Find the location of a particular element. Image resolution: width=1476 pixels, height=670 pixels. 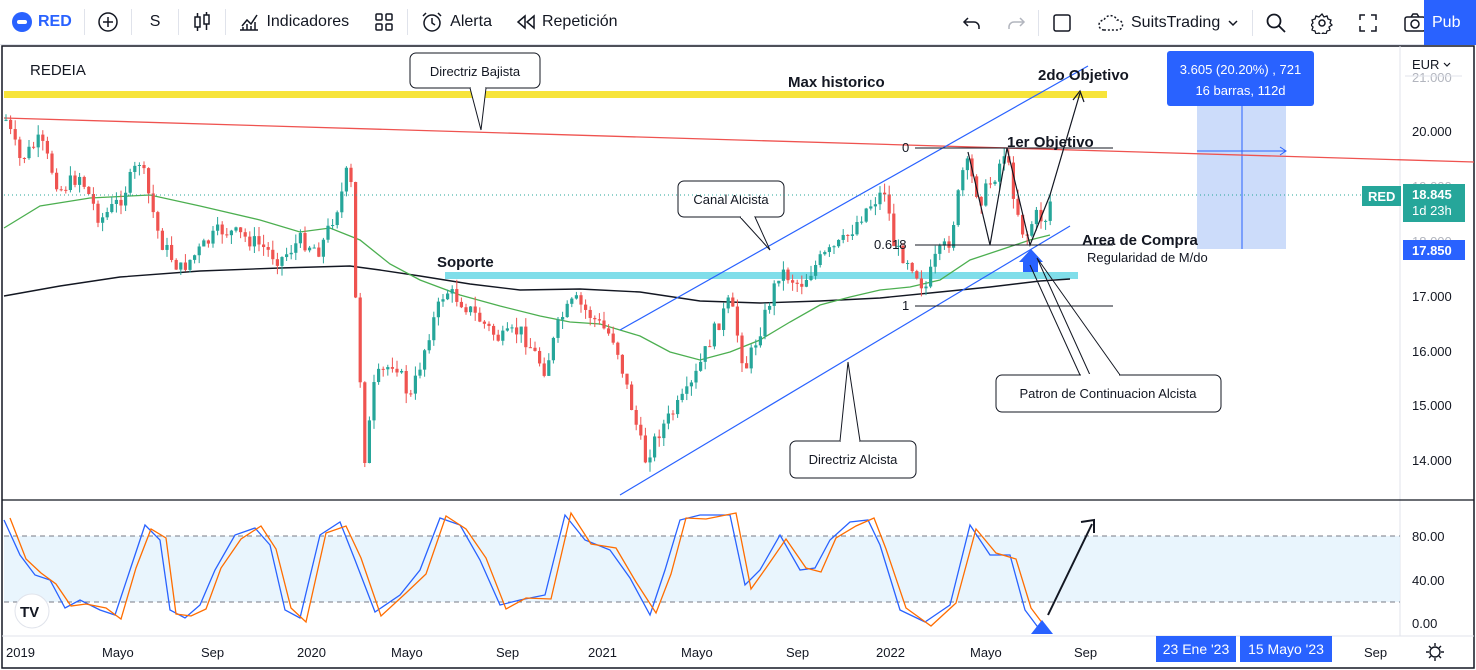

symbol-search: RED is located at coordinates (42, 22).